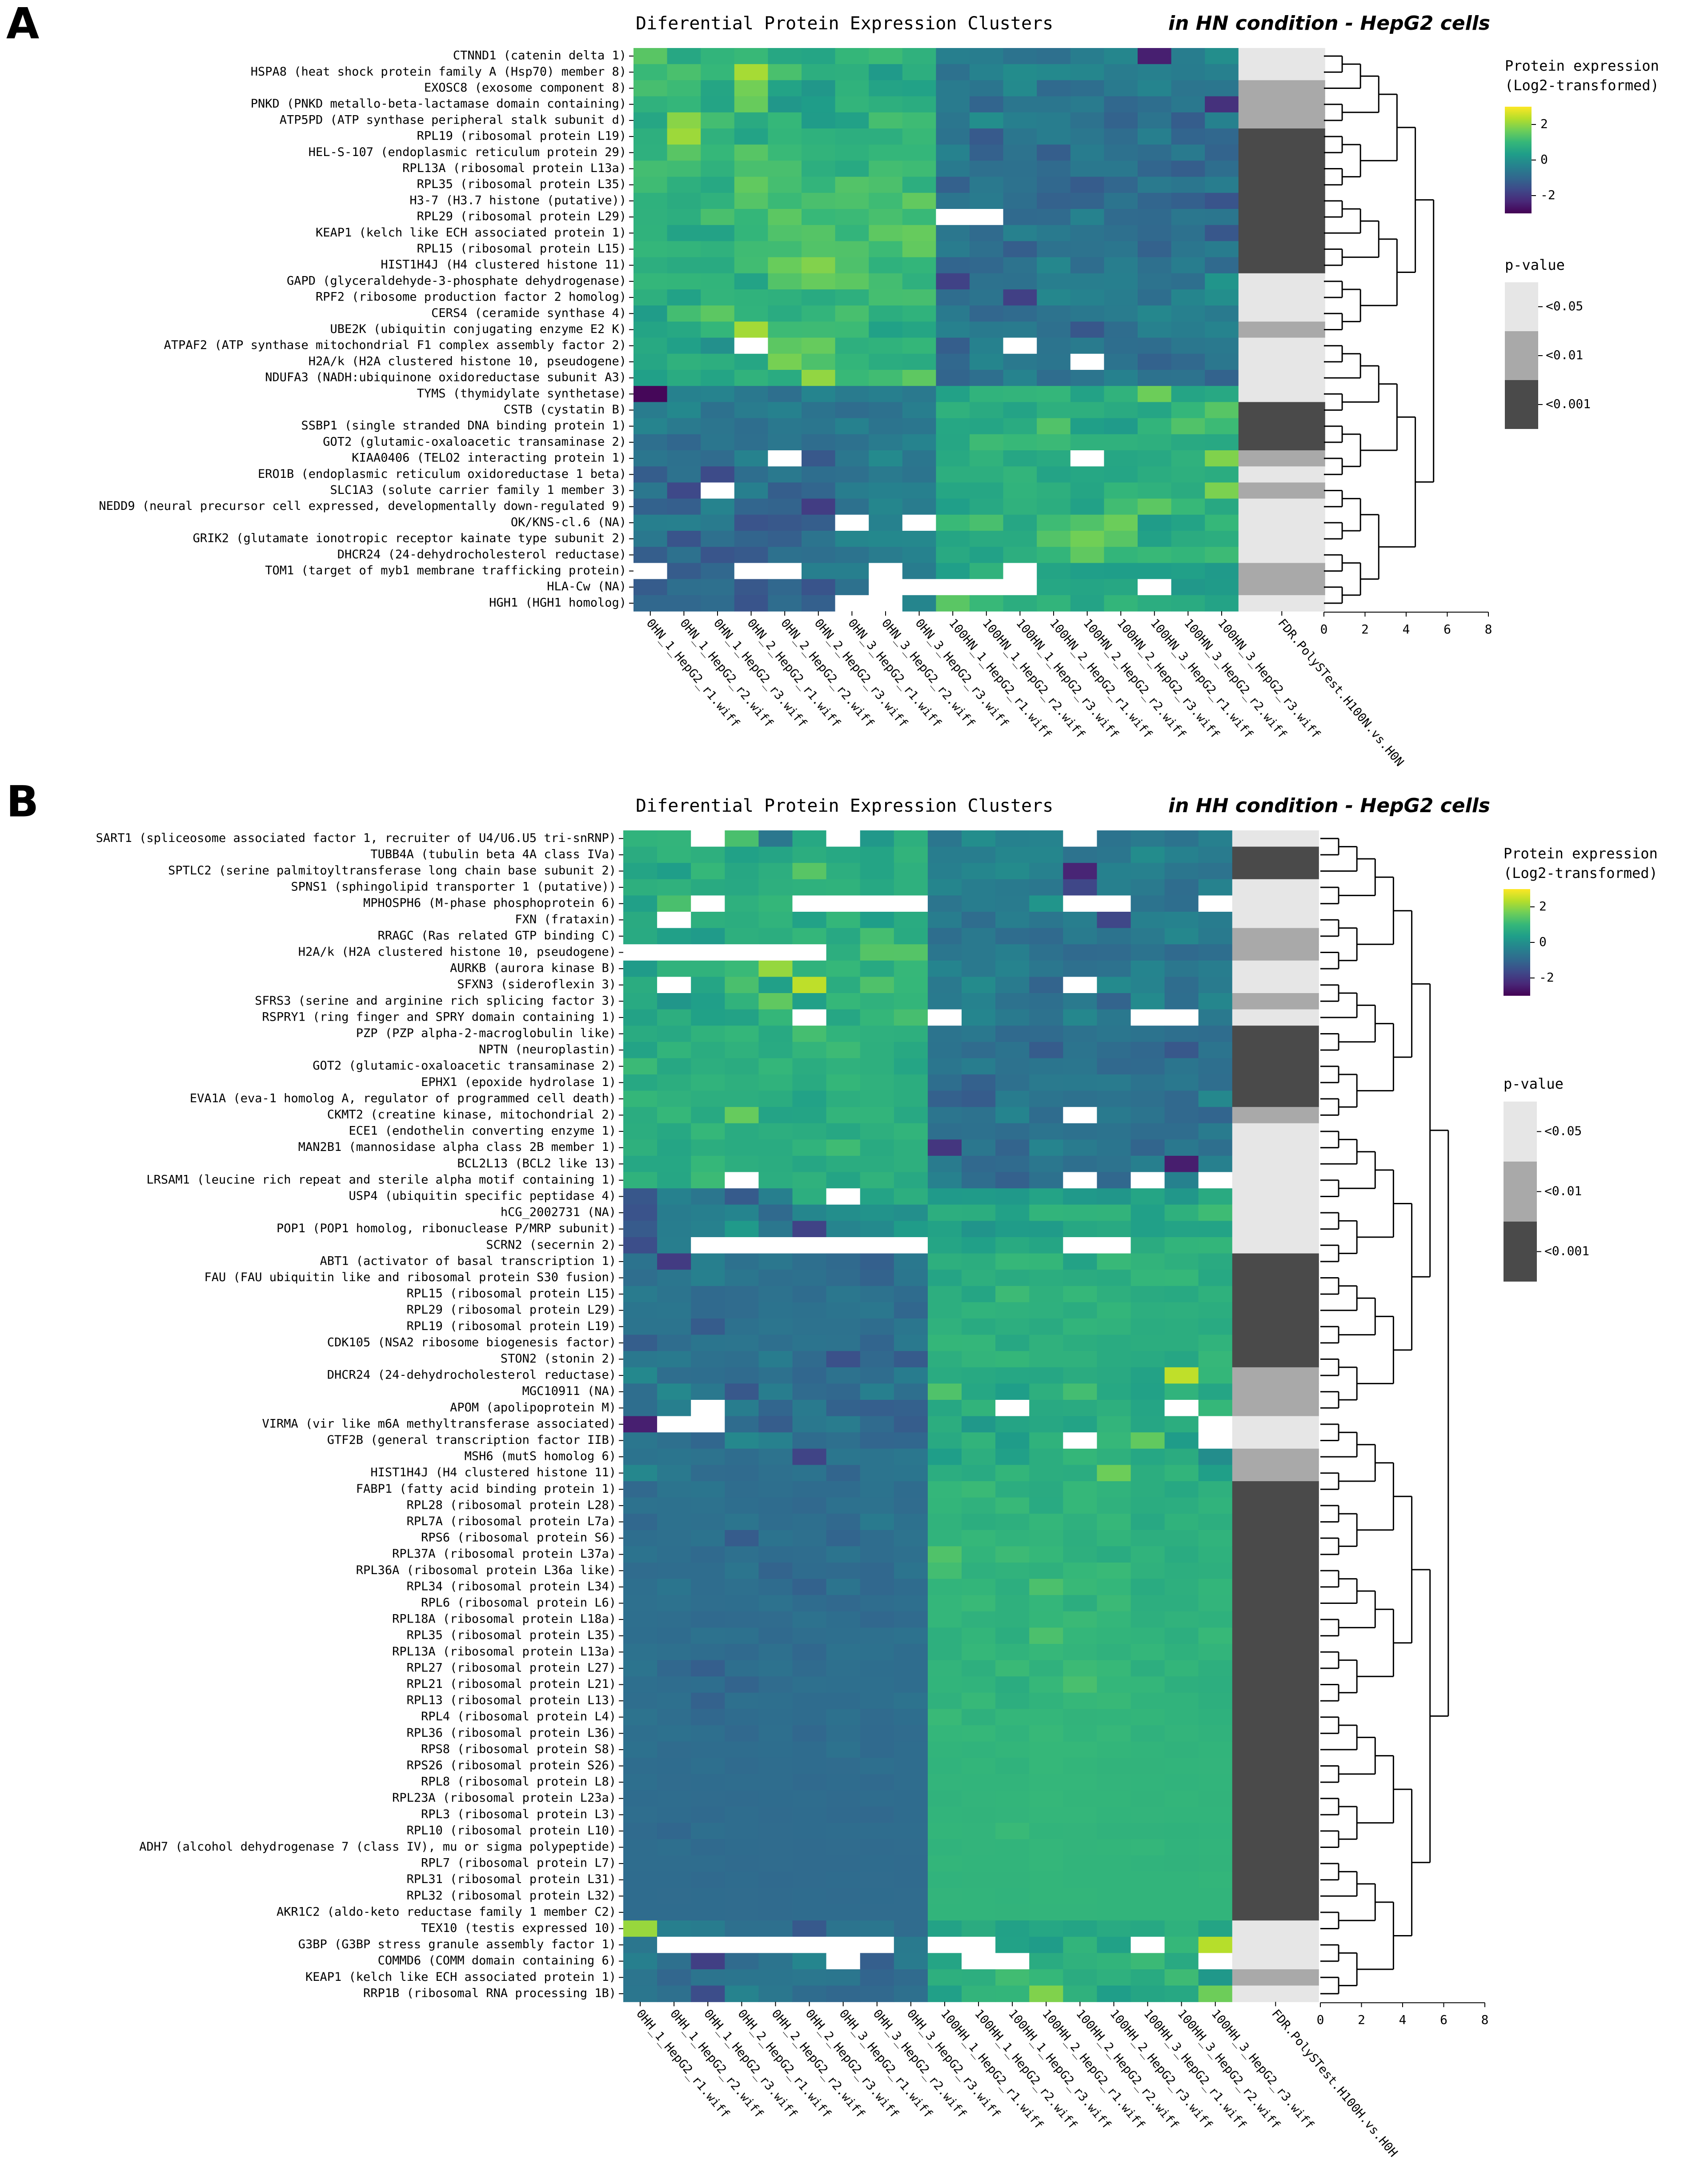 The width and height of the screenshot is (1692, 2184). Describe the element at coordinates (1543, 906) in the screenshot. I see `colorbar-tick-label: 2` at that location.